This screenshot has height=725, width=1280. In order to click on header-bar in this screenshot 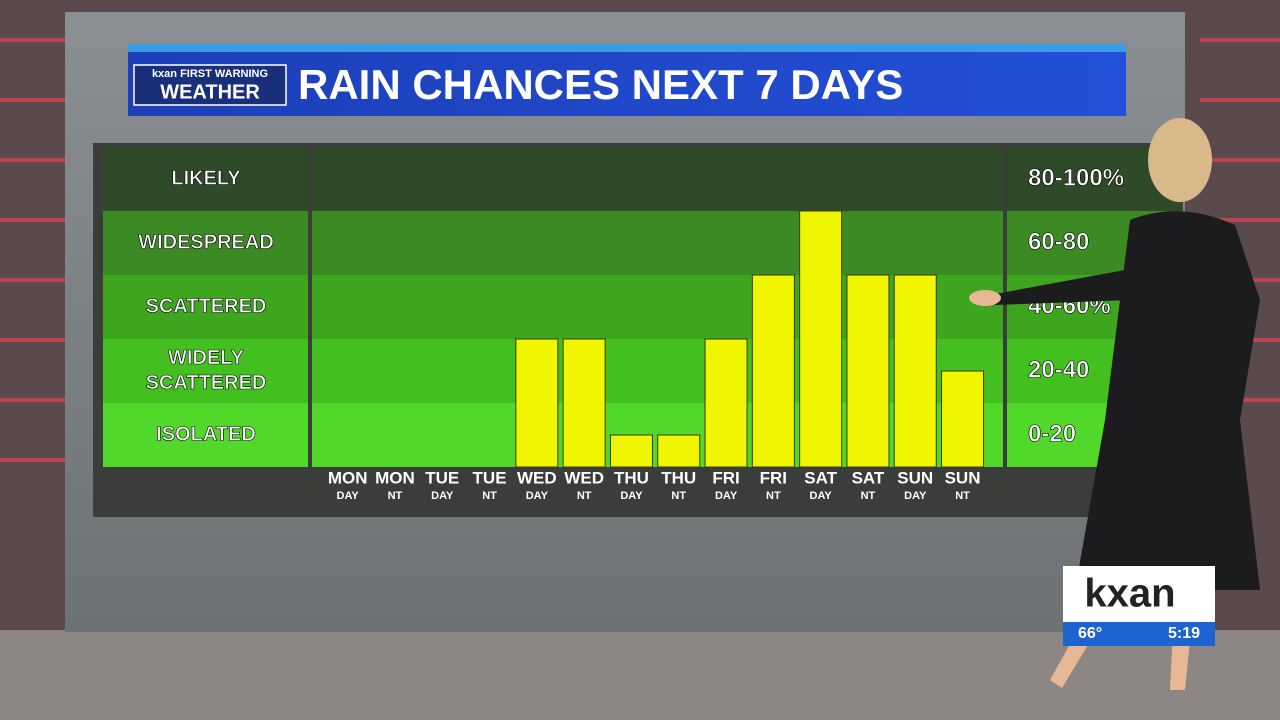, I will do `click(627, 84)`.